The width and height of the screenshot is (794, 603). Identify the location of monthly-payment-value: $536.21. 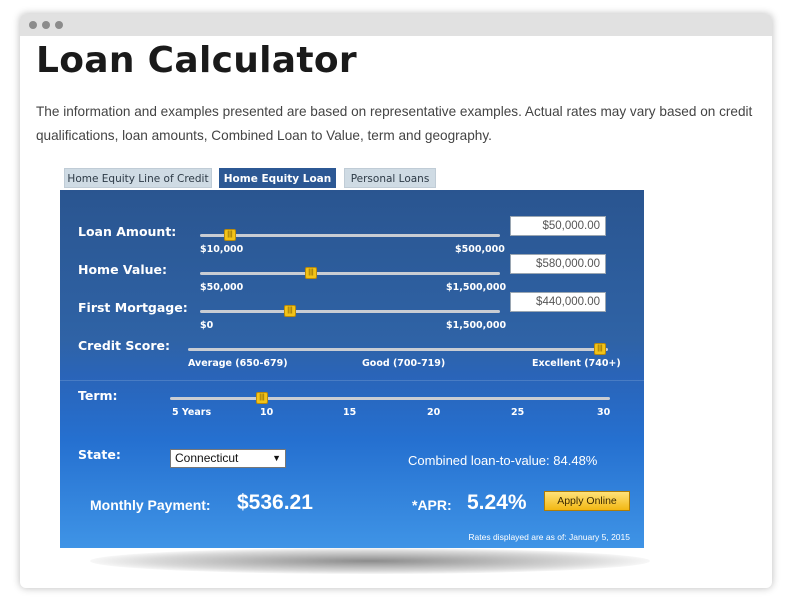
(275, 502).